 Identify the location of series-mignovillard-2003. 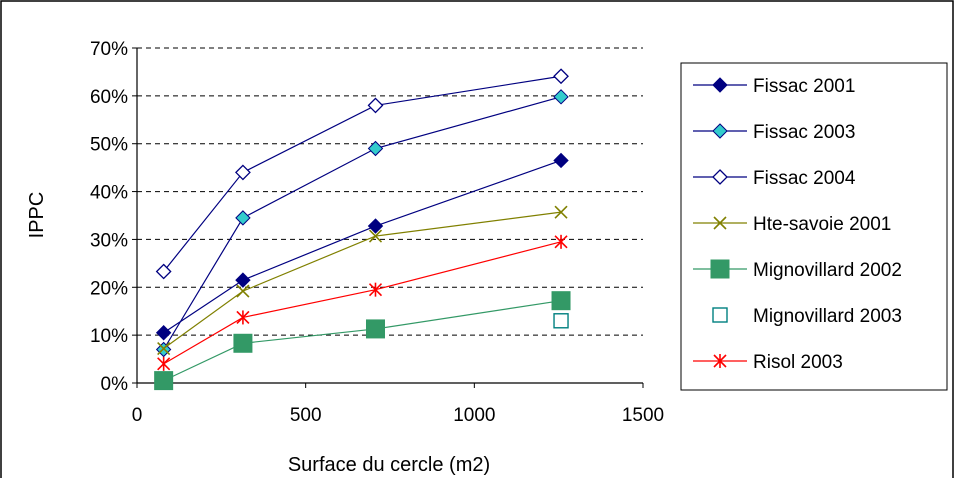
(561, 321).